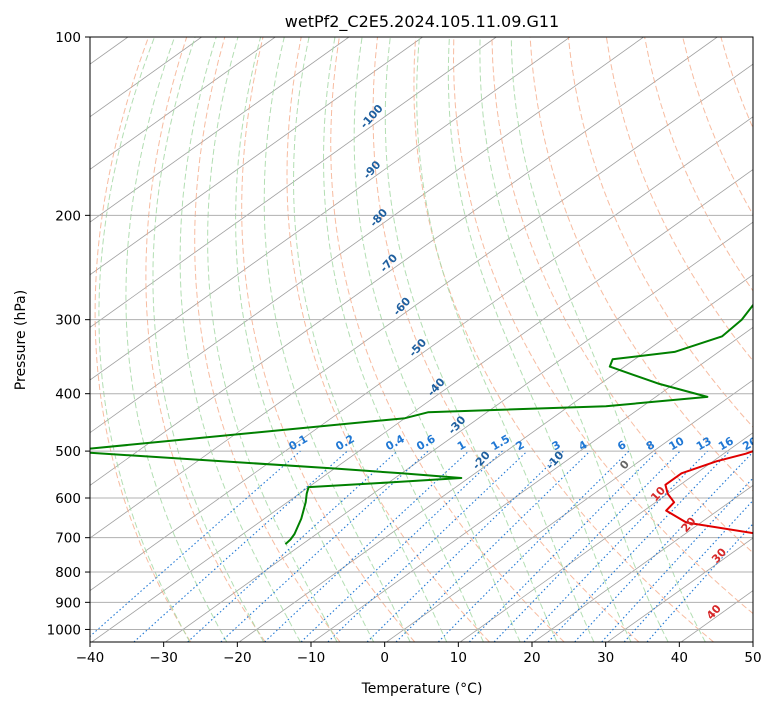 This screenshot has width=775, height=708. What do you see at coordinates (677, 443) in the screenshot?
I see `mixing-ratio-label: 10` at bounding box center [677, 443].